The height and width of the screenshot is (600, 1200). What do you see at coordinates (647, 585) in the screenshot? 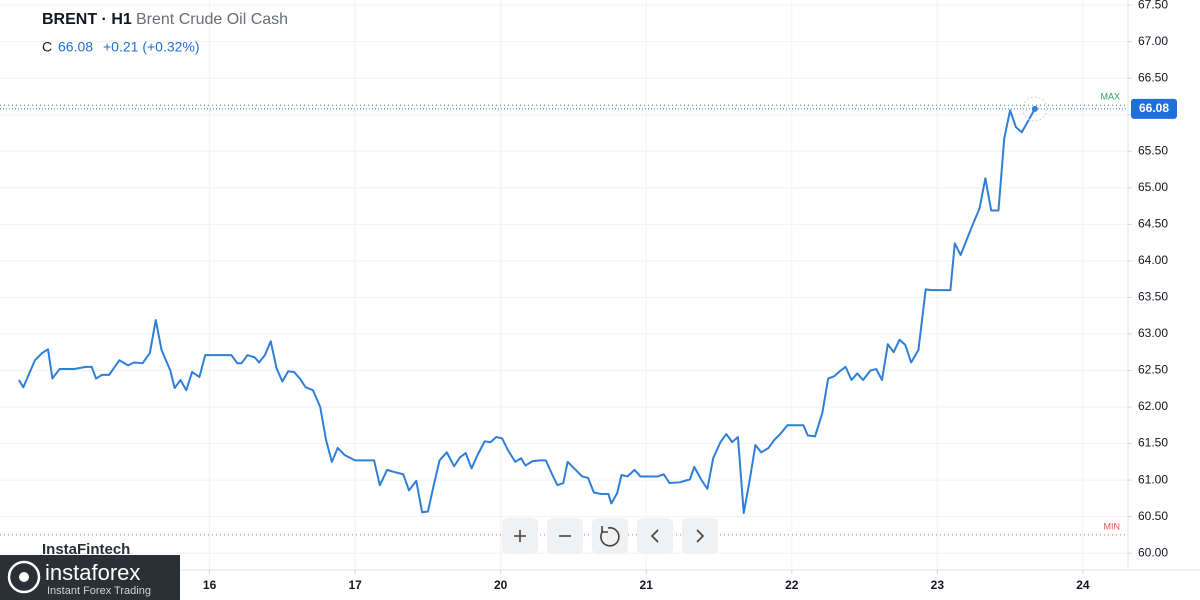
I see `x-tick-label: 21` at bounding box center [647, 585].